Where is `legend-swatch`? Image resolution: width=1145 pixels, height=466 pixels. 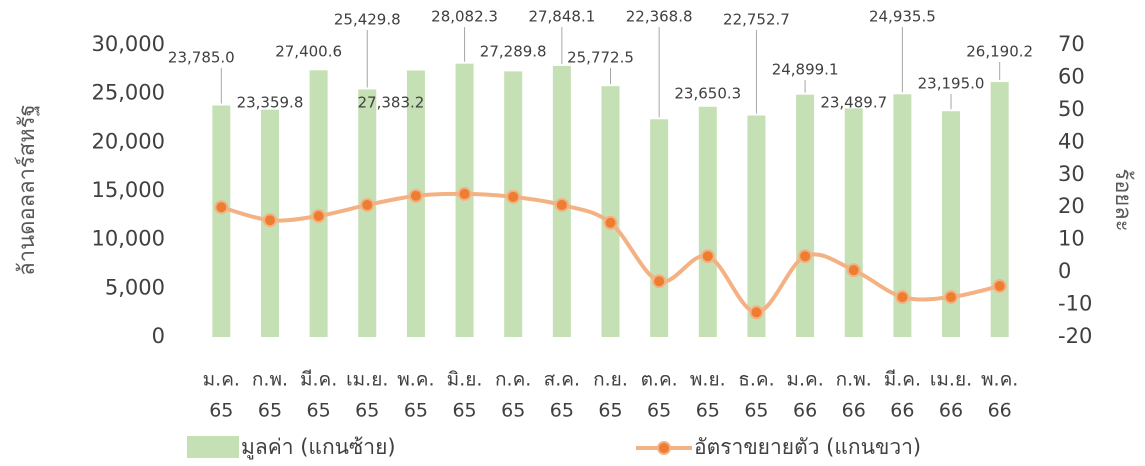
legend-swatch is located at coordinates (213, 447).